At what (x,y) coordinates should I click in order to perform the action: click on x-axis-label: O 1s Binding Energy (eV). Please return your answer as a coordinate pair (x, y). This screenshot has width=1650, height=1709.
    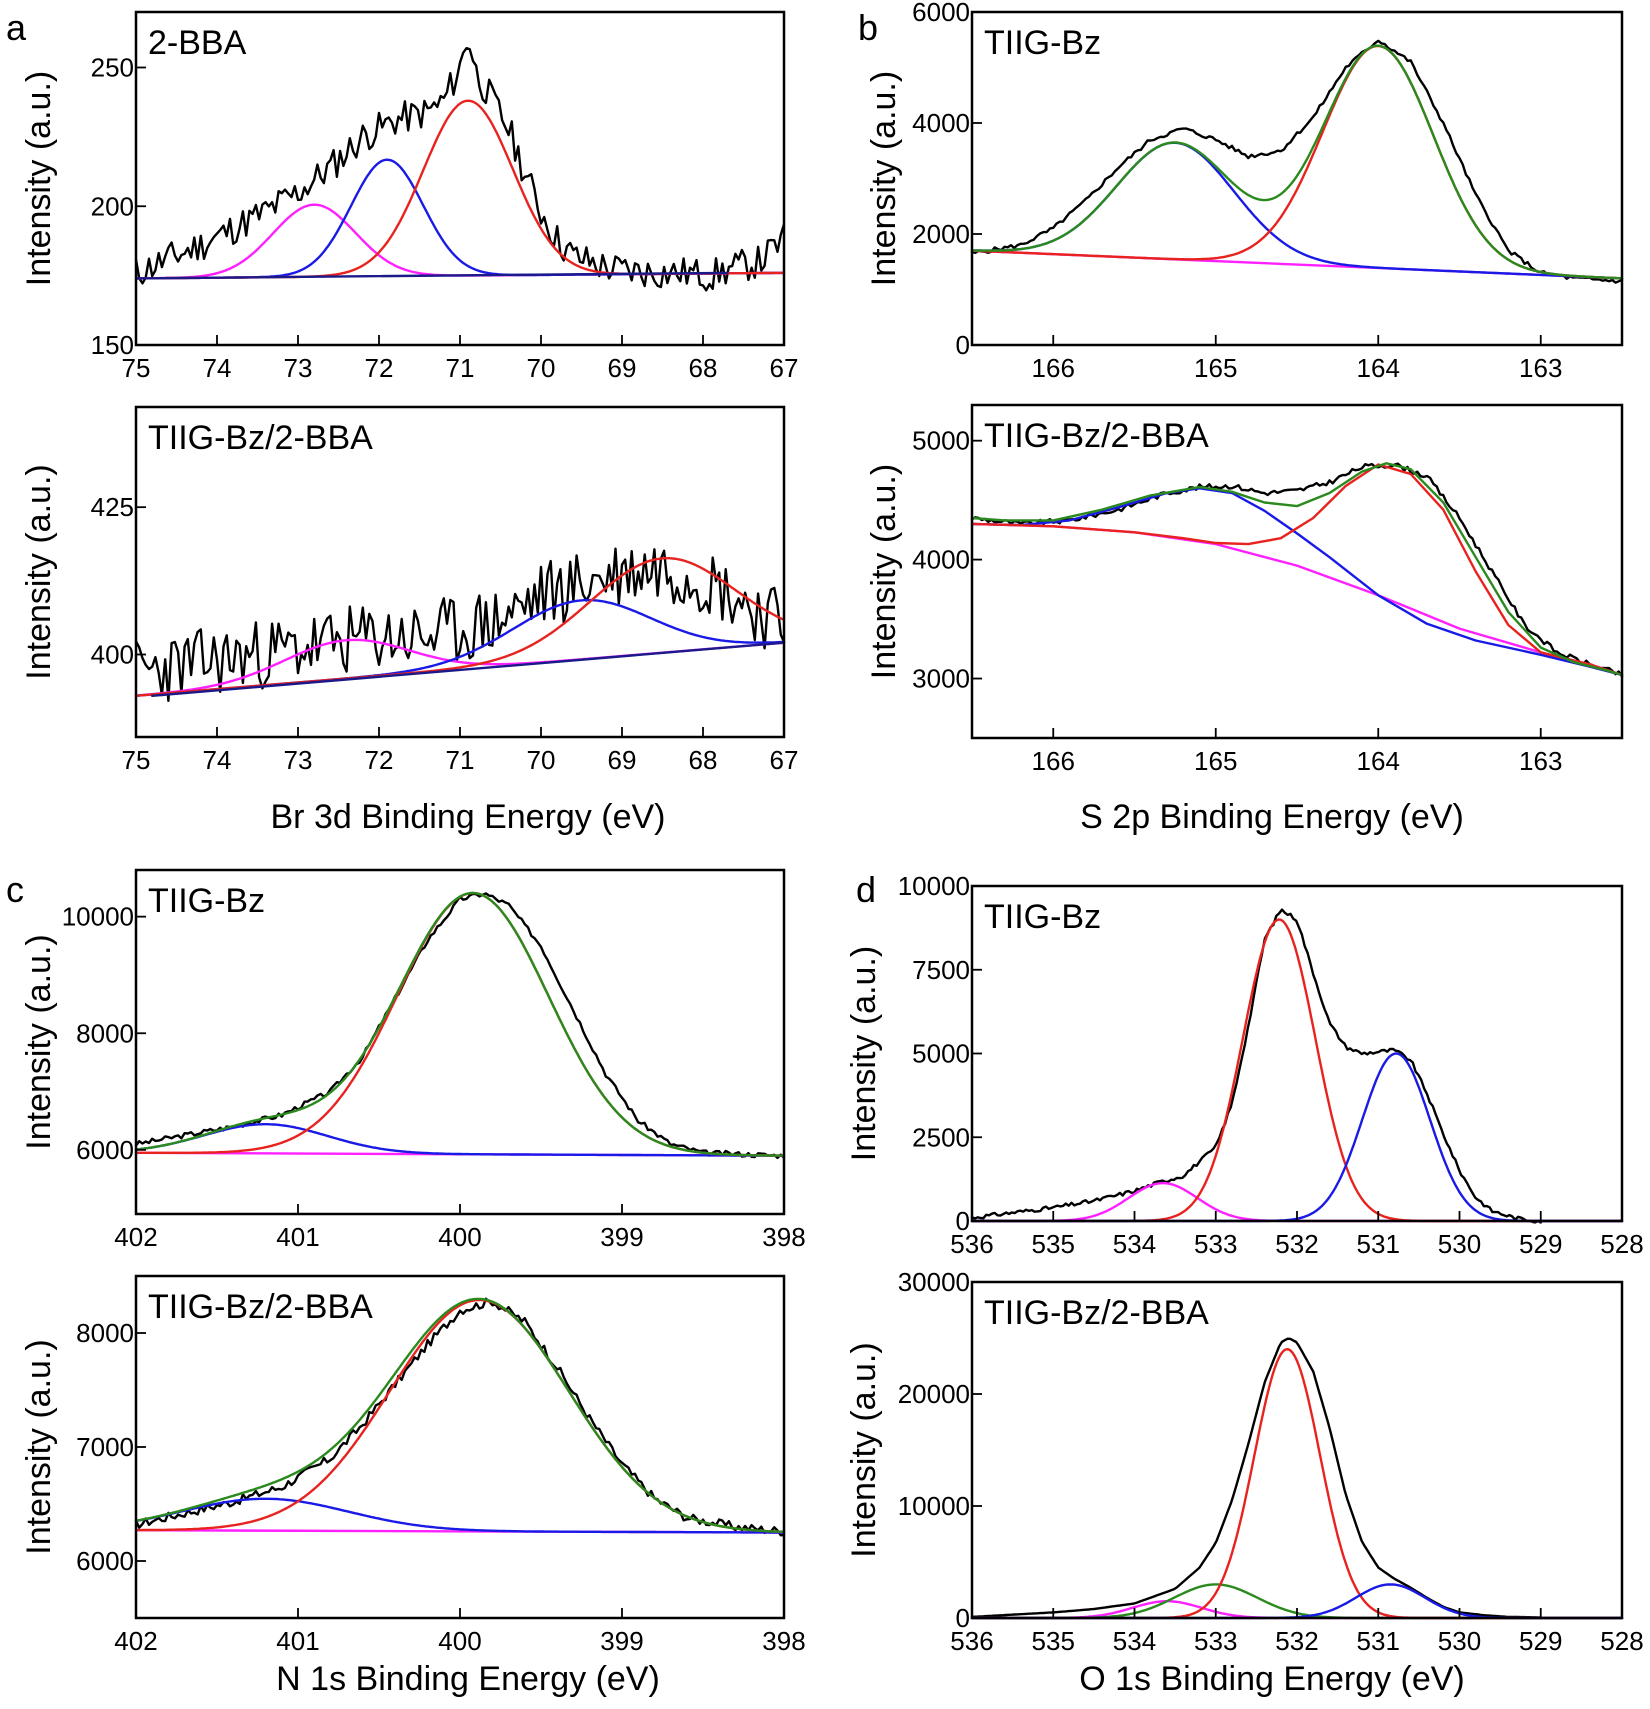
    Looking at the image, I should click on (1272, 1679).